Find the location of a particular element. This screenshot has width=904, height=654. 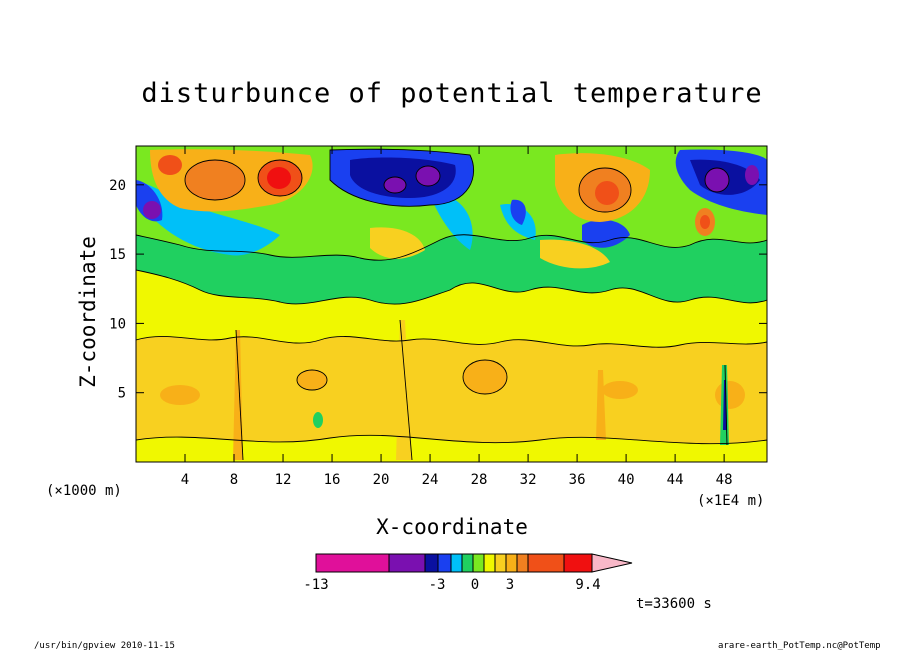

colorbar: -13 -3 0 3 9.4 is located at coordinates (468, 573).